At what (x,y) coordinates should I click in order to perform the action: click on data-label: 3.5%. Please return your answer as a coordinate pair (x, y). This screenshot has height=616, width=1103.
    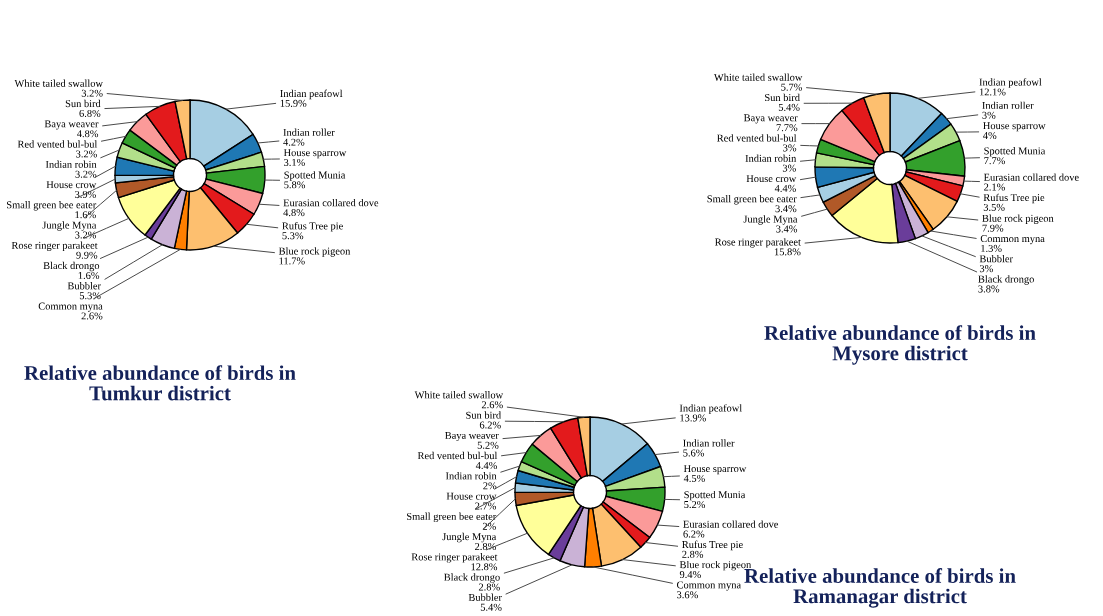
    Looking at the image, I should click on (994, 207).